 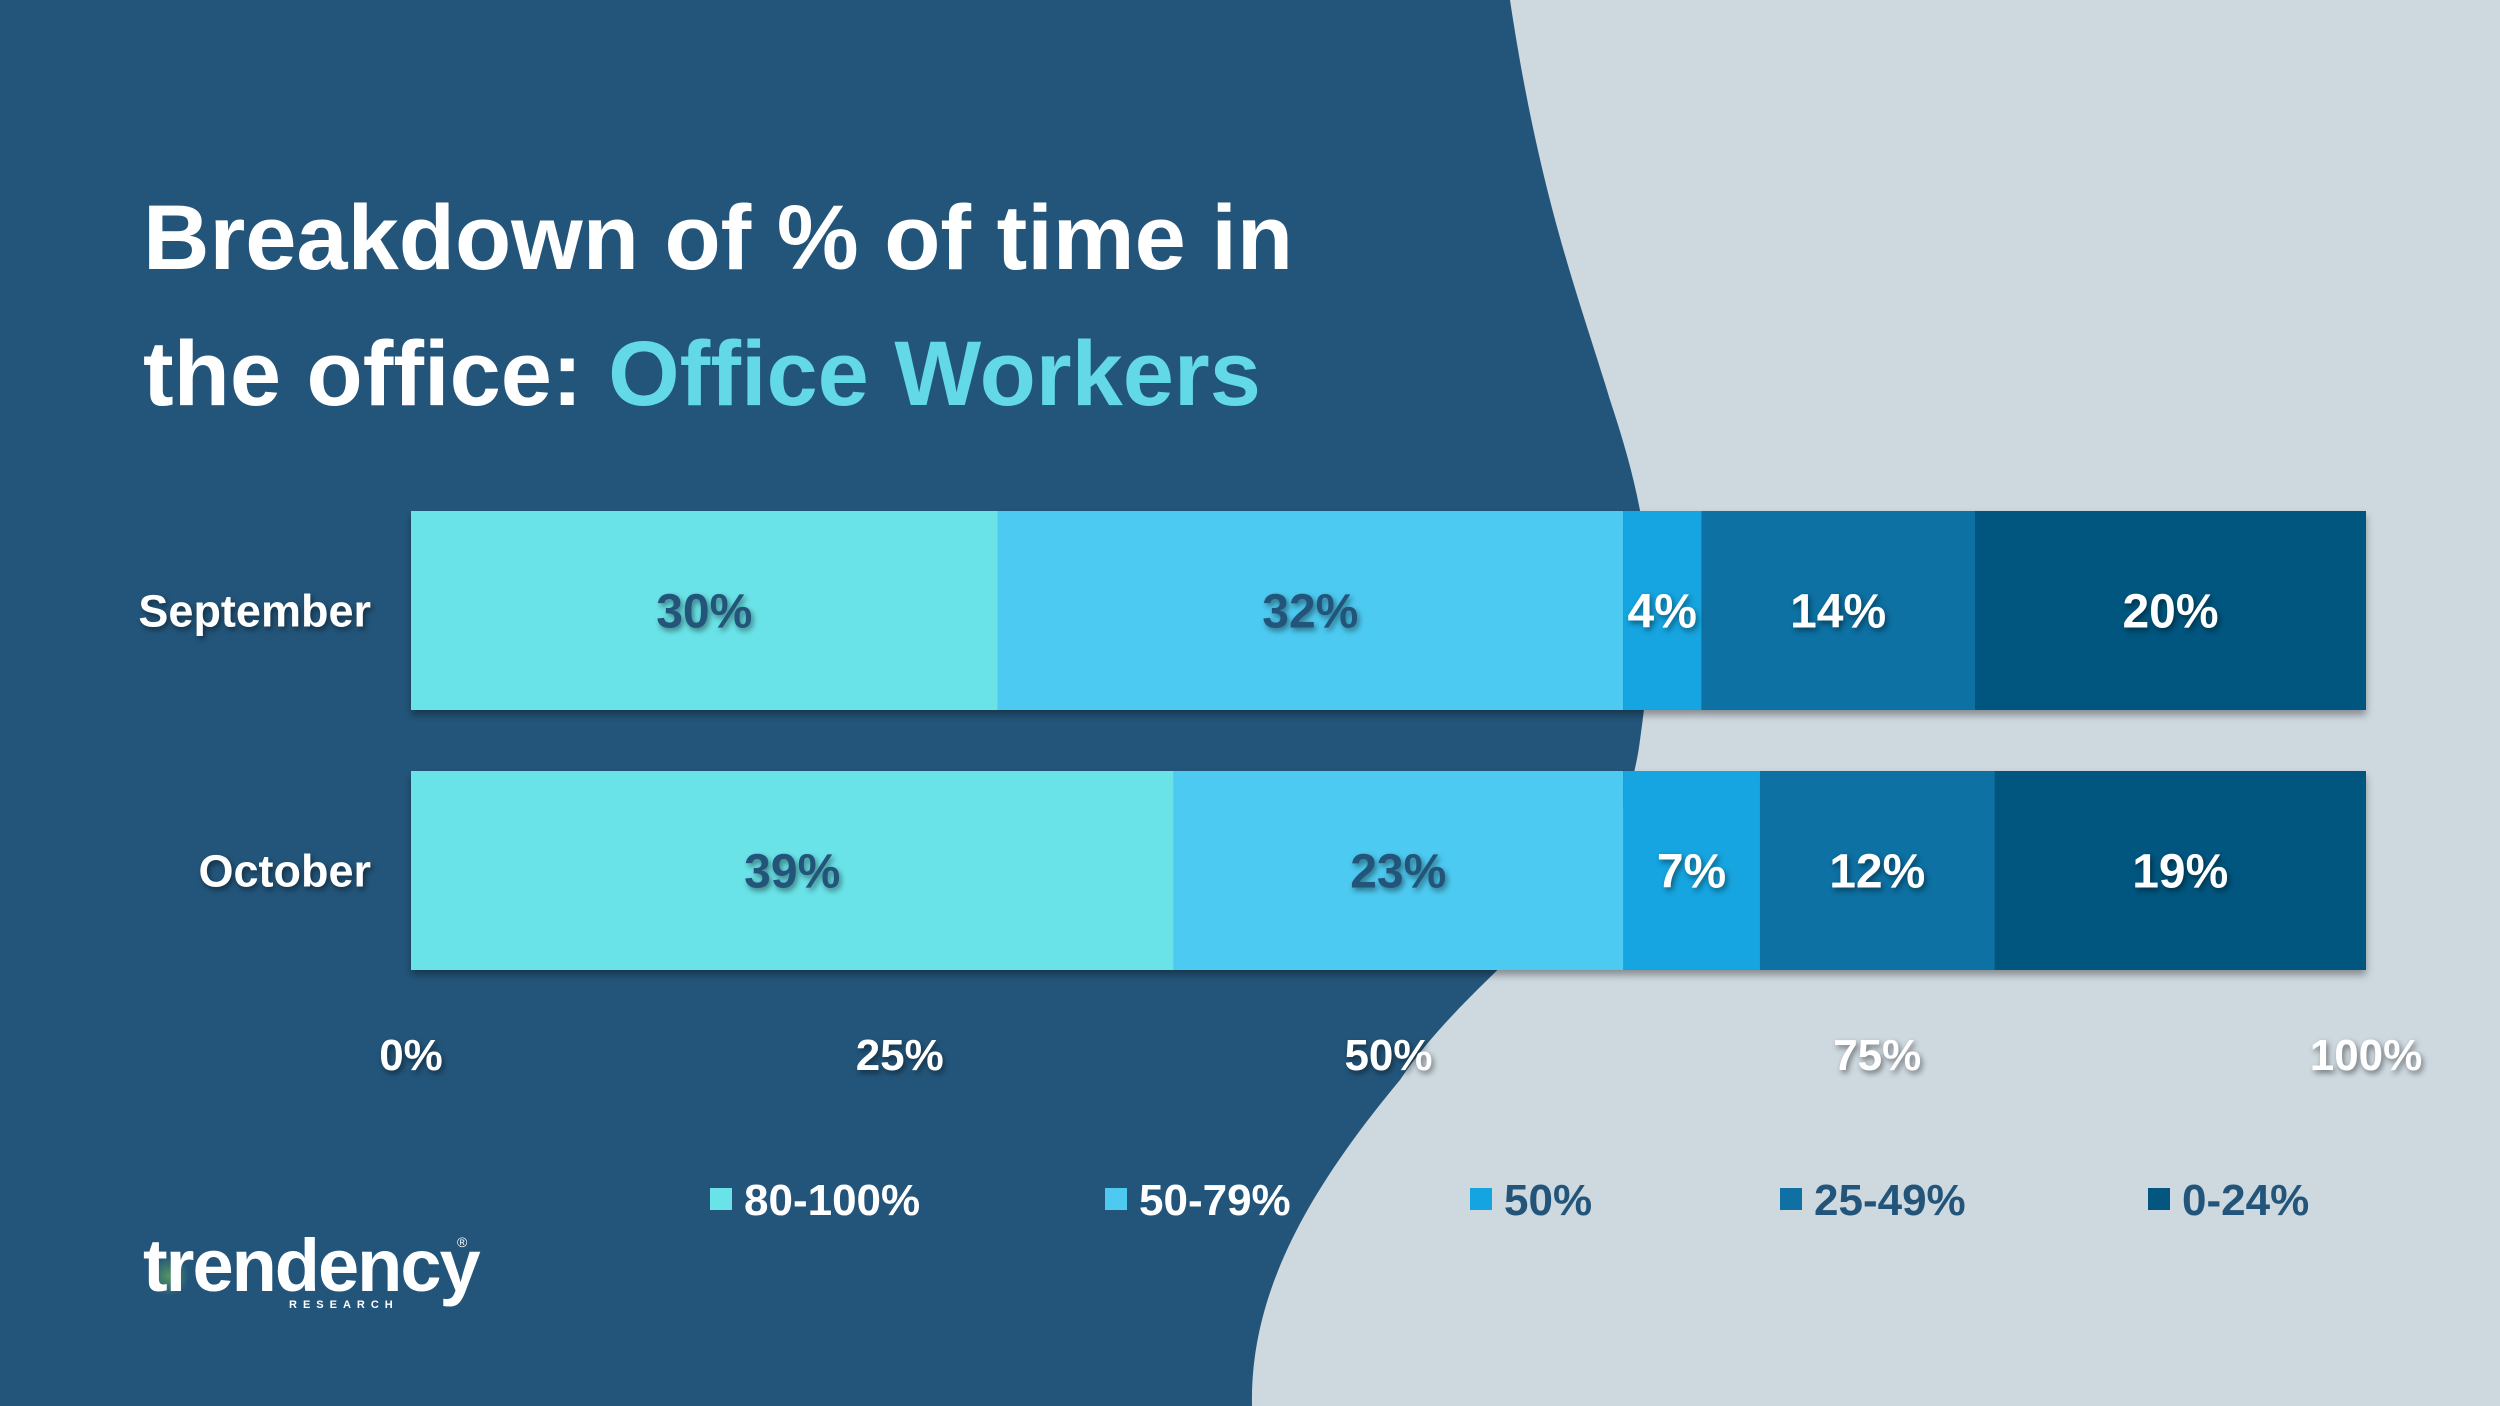 What do you see at coordinates (344, 1305) in the screenshot?
I see `logo-subtitle: RESEARCH` at bounding box center [344, 1305].